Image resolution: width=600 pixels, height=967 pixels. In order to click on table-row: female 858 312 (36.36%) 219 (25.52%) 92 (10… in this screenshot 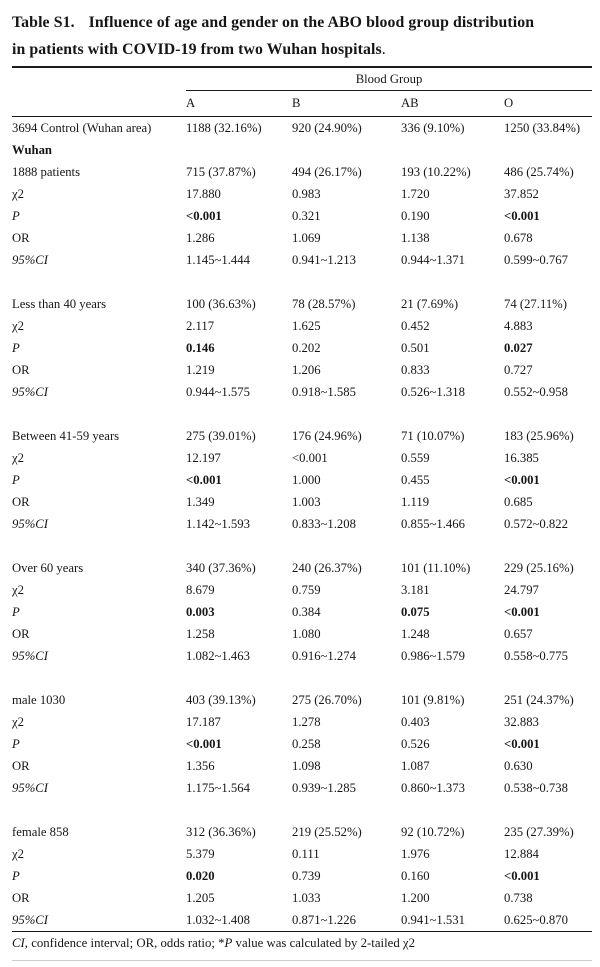, I will do `click(302, 832)`.